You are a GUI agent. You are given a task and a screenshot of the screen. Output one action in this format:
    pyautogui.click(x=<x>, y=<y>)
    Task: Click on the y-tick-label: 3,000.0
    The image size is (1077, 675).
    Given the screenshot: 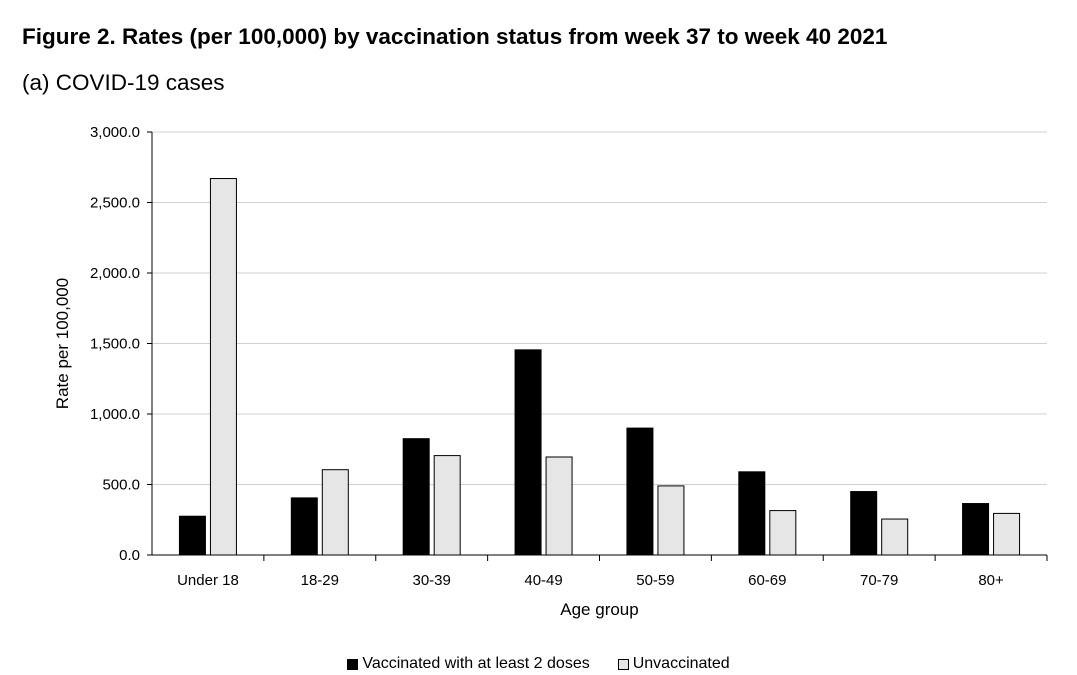 What is the action you would take?
    pyautogui.click(x=115, y=132)
    